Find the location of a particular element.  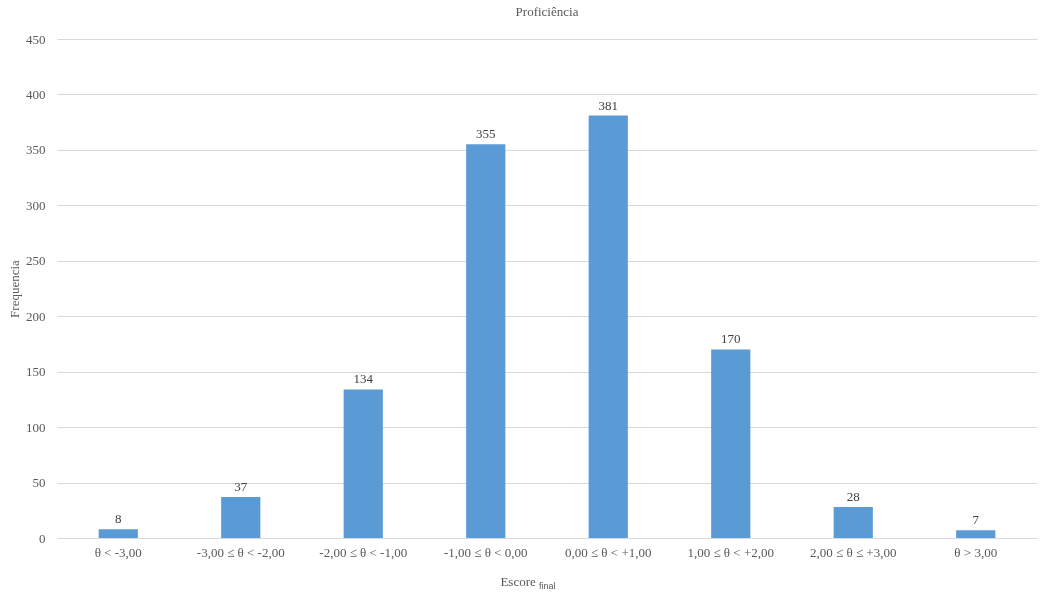

data-label: 355 is located at coordinates (486, 134).